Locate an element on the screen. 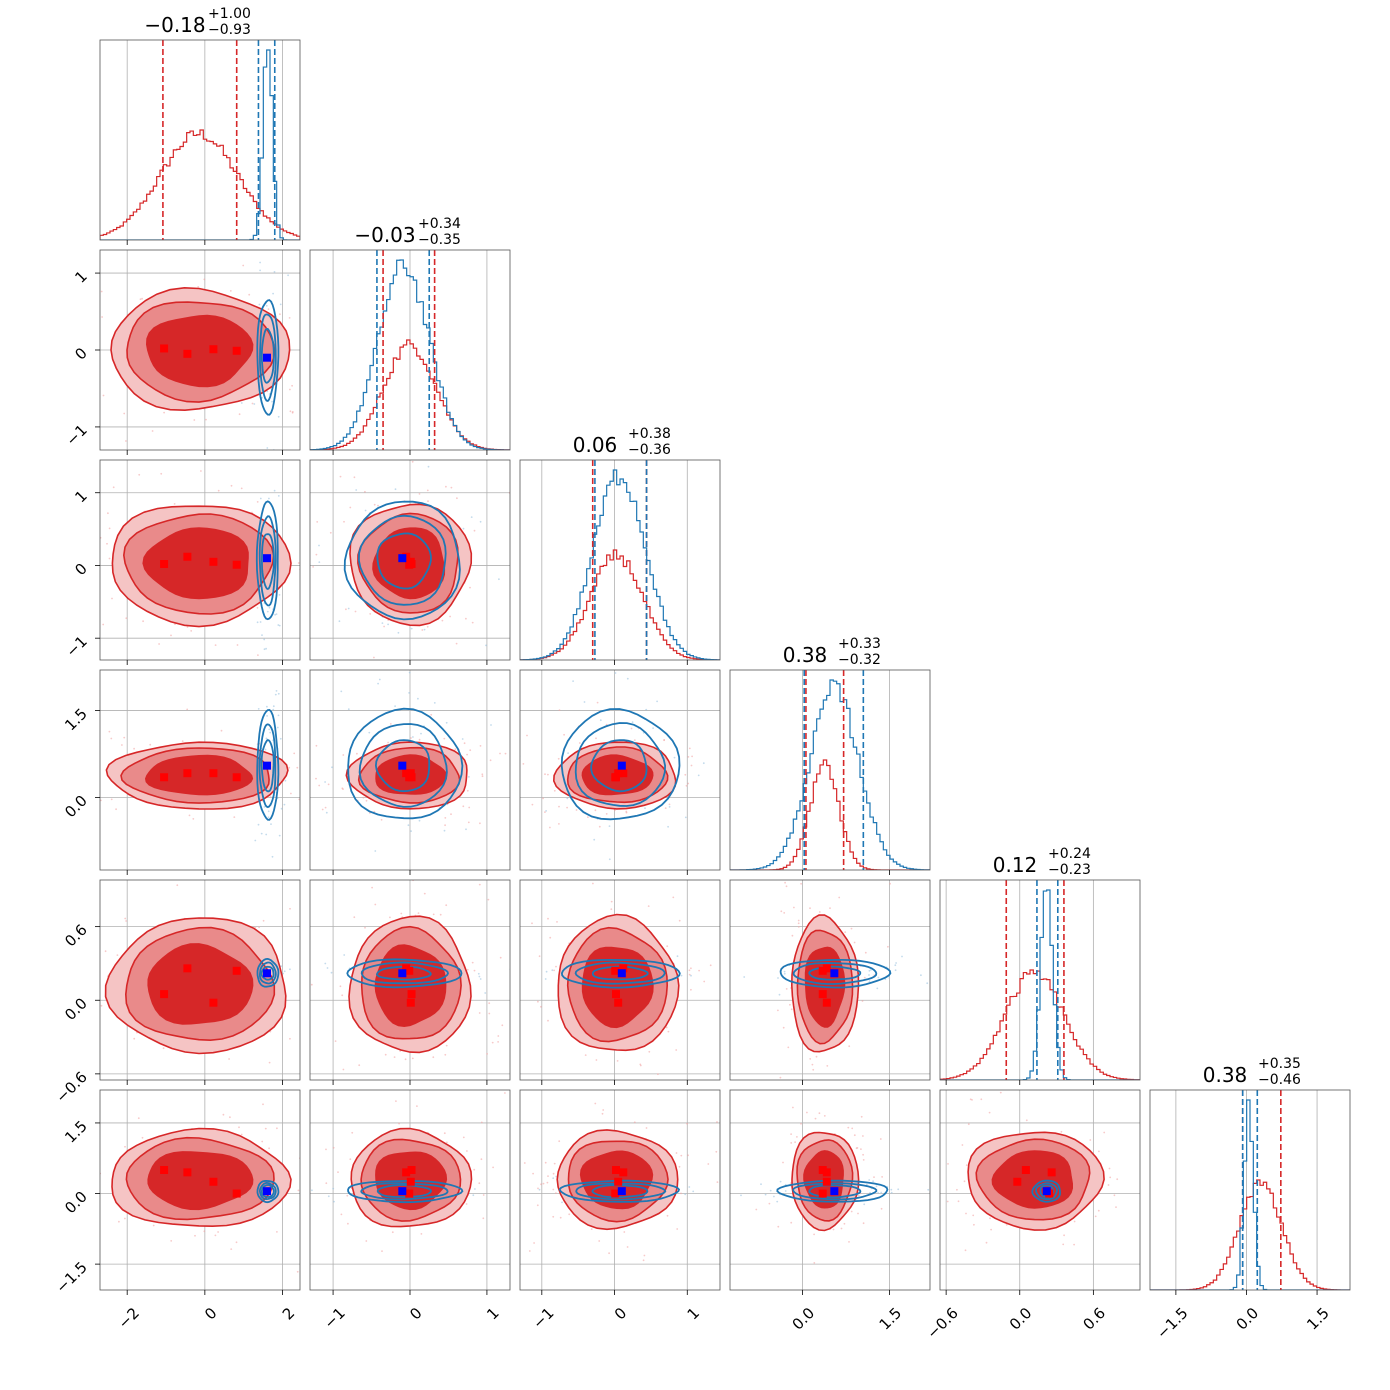  panel-content is located at coordinates (620, 983).